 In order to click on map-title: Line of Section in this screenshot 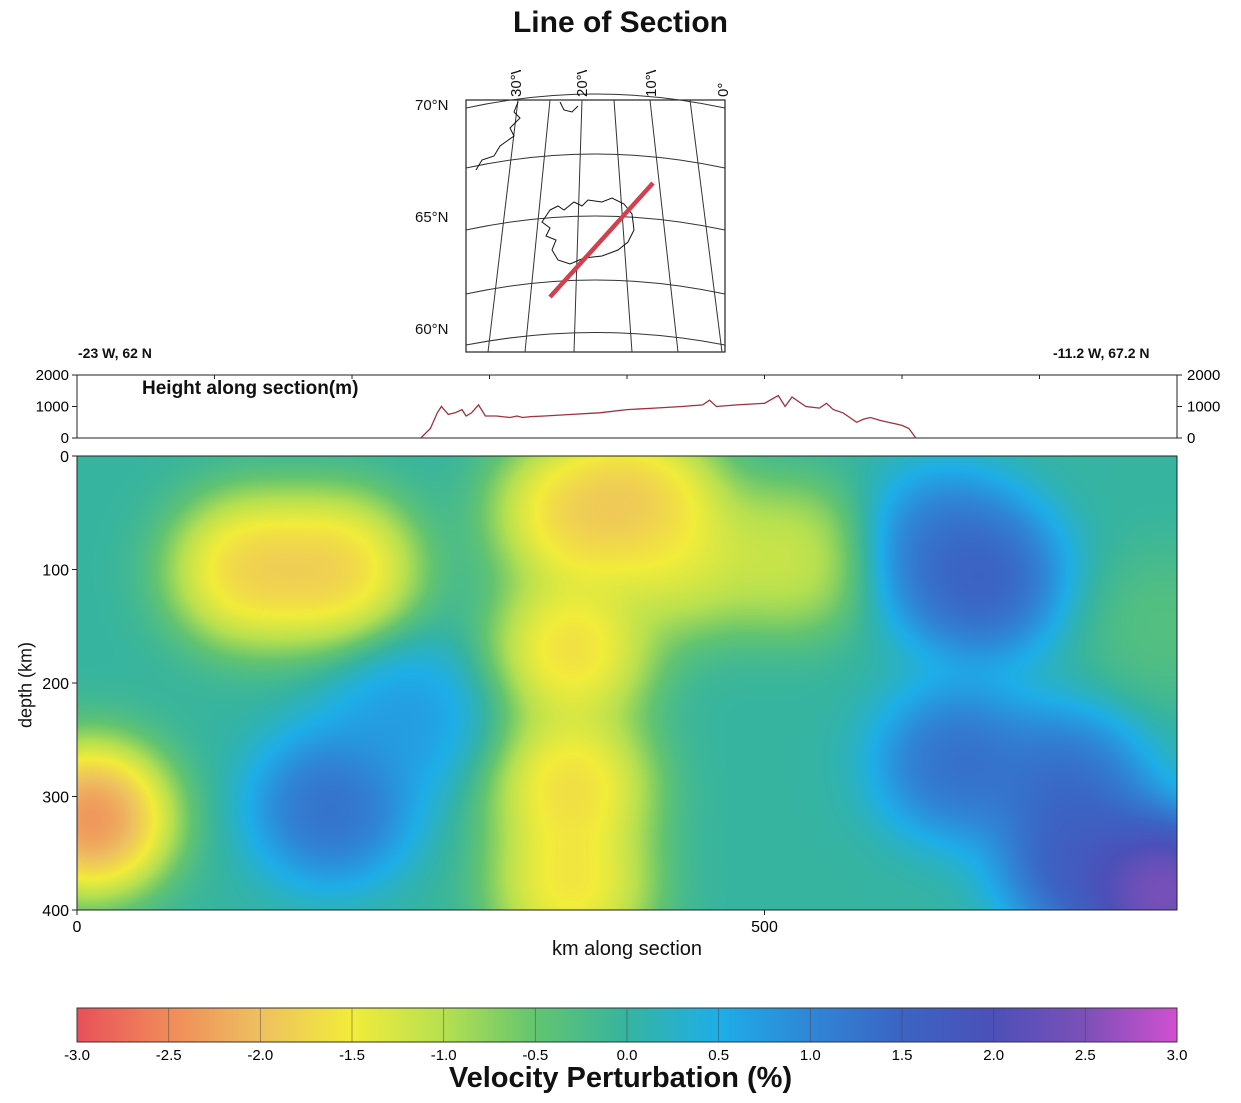, I will do `click(620, 22)`.